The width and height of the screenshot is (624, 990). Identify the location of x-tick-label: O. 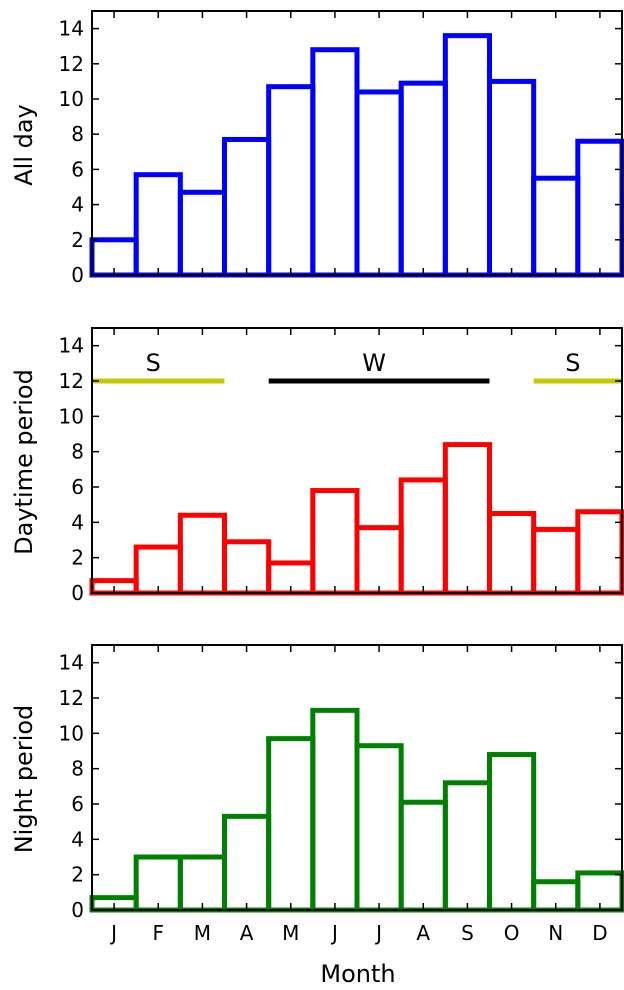
(512, 933).